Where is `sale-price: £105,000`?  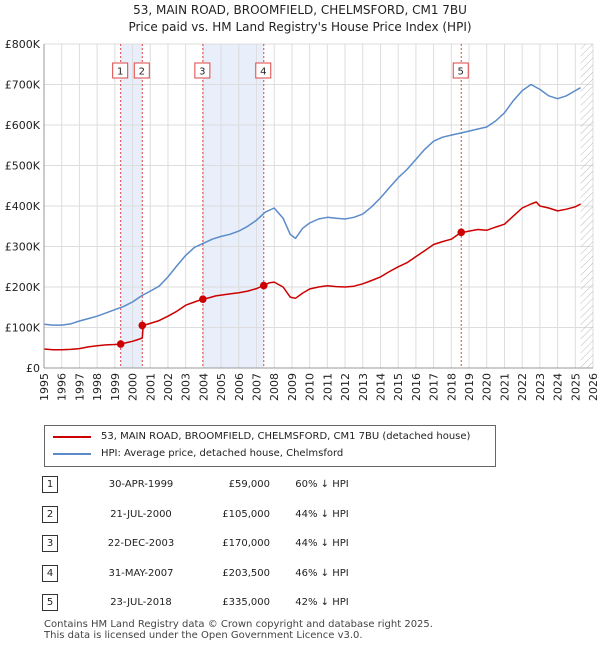
sale-price: £105,000 is located at coordinates (246, 514).